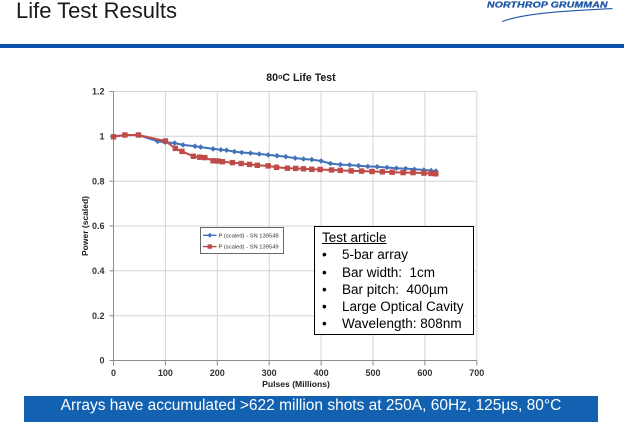 The image size is (624, 425). I want to click on svg-text: 80oC Life Test, so click(301, 78).